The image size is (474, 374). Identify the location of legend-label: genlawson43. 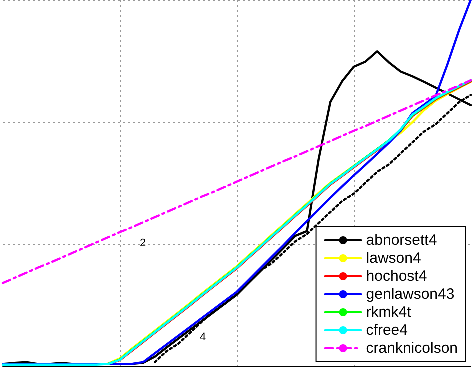
(410, 294).